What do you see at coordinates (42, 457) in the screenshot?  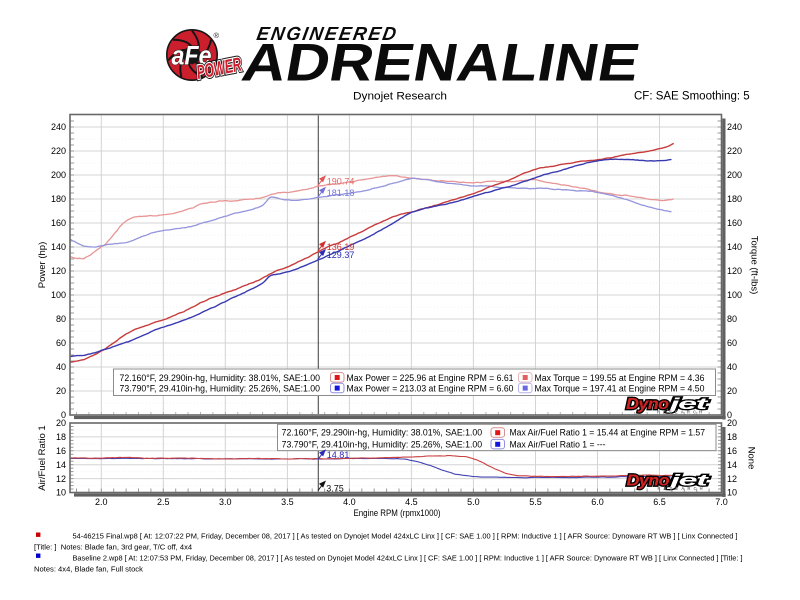 I see `svg-text: Air/Fuel Ratio 1` at bounding box center [42, 457].